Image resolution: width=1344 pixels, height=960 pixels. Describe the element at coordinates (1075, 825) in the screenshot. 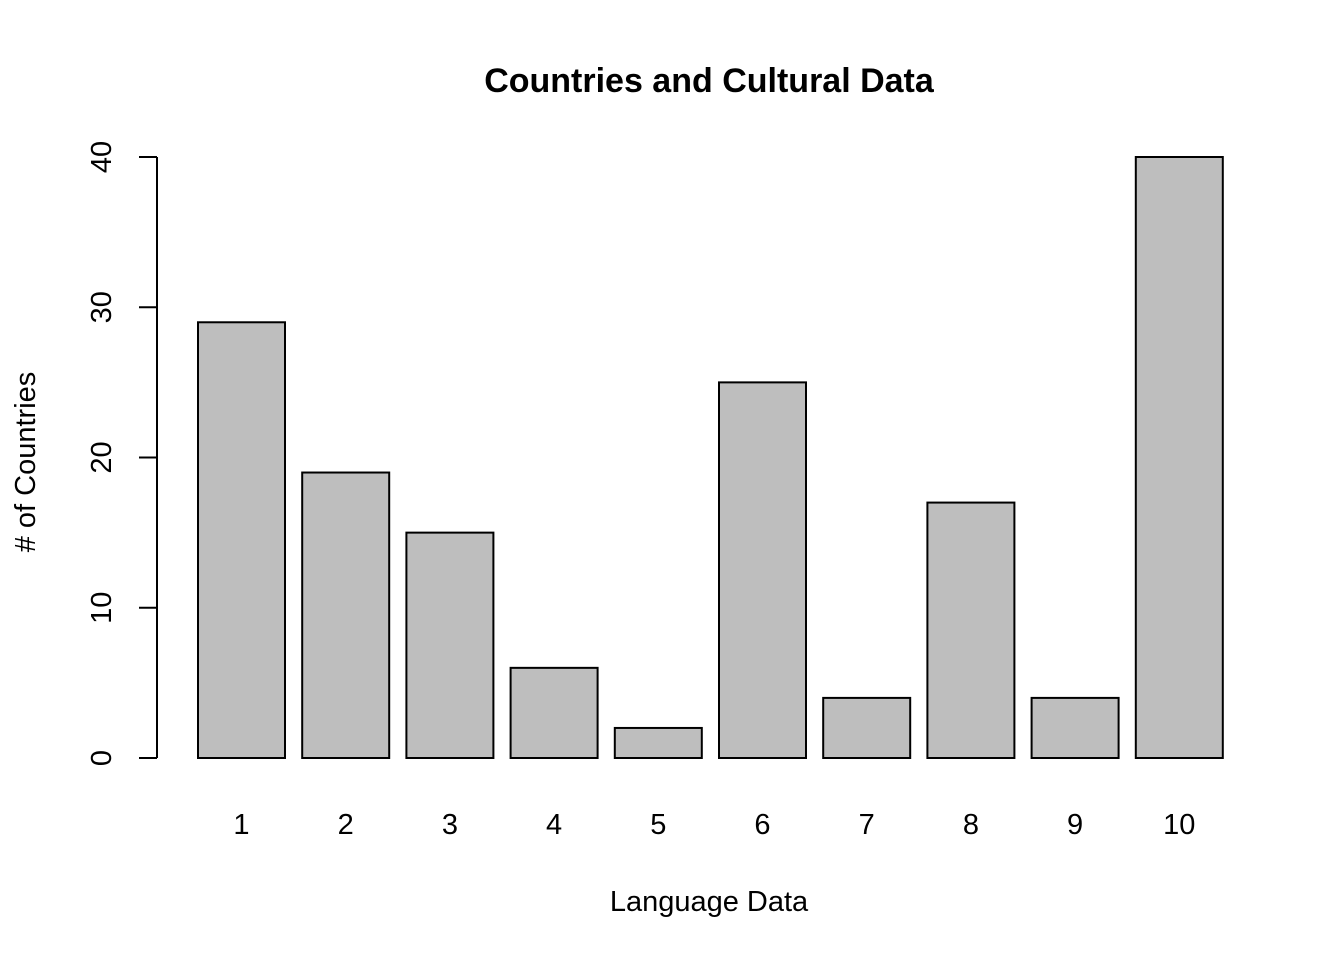

I see `x-tick-label: 9` at that location.